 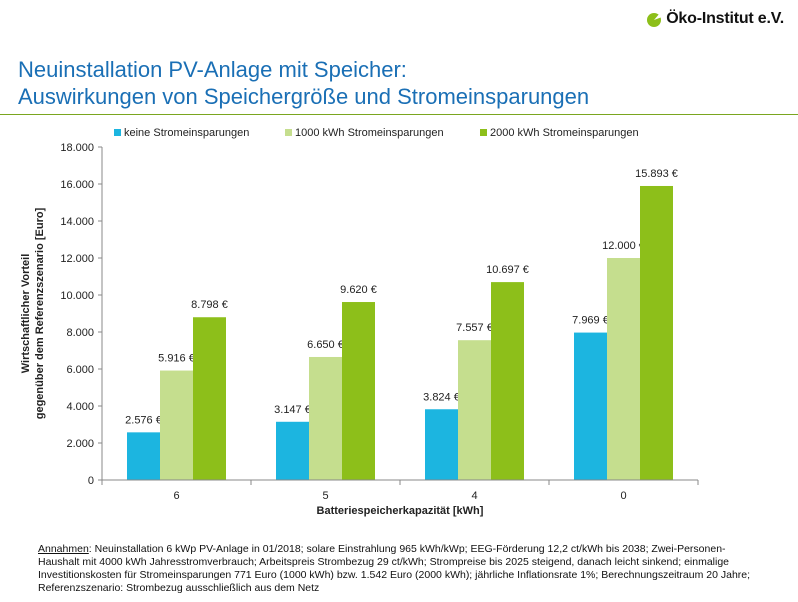 What do you see at coordinates (441, 397) in the screenshot?
I see `data-label: 3.824 €` at bounding box center [441, 397].